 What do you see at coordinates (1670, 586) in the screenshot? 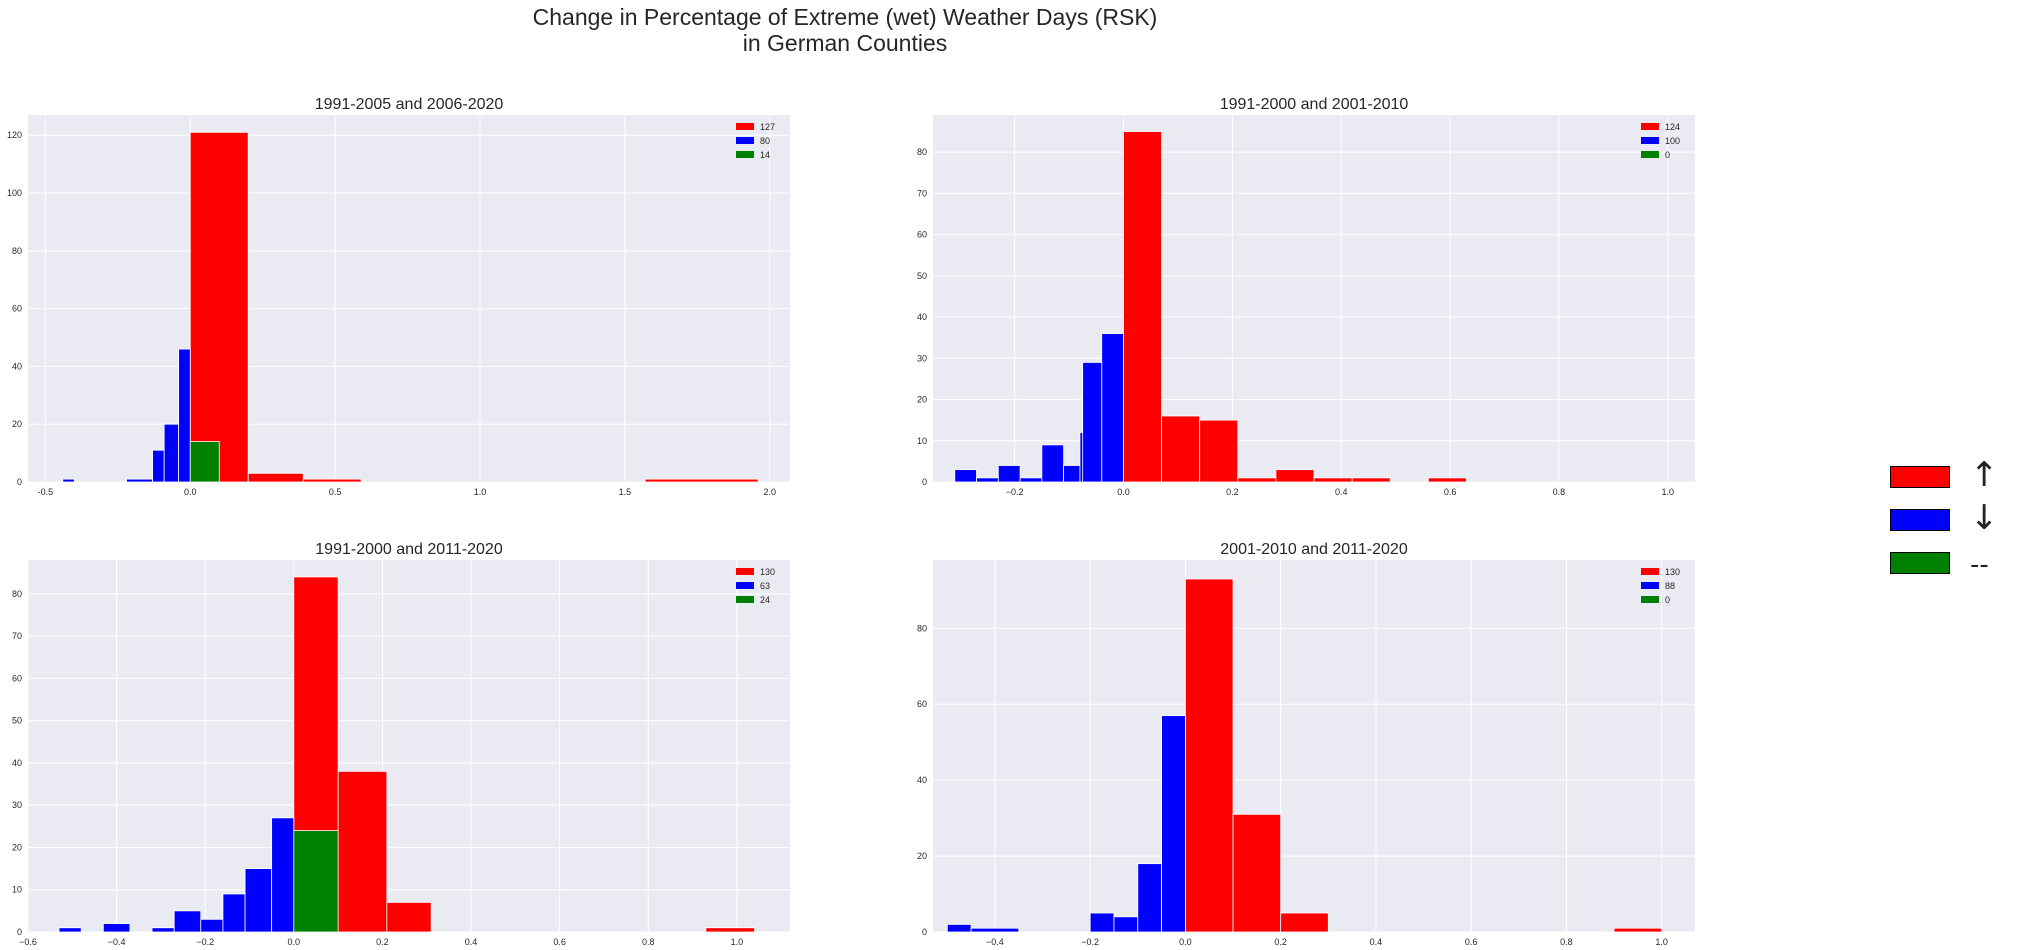
I see `legend-count-label: 88` at bounding box center [1670, 586].